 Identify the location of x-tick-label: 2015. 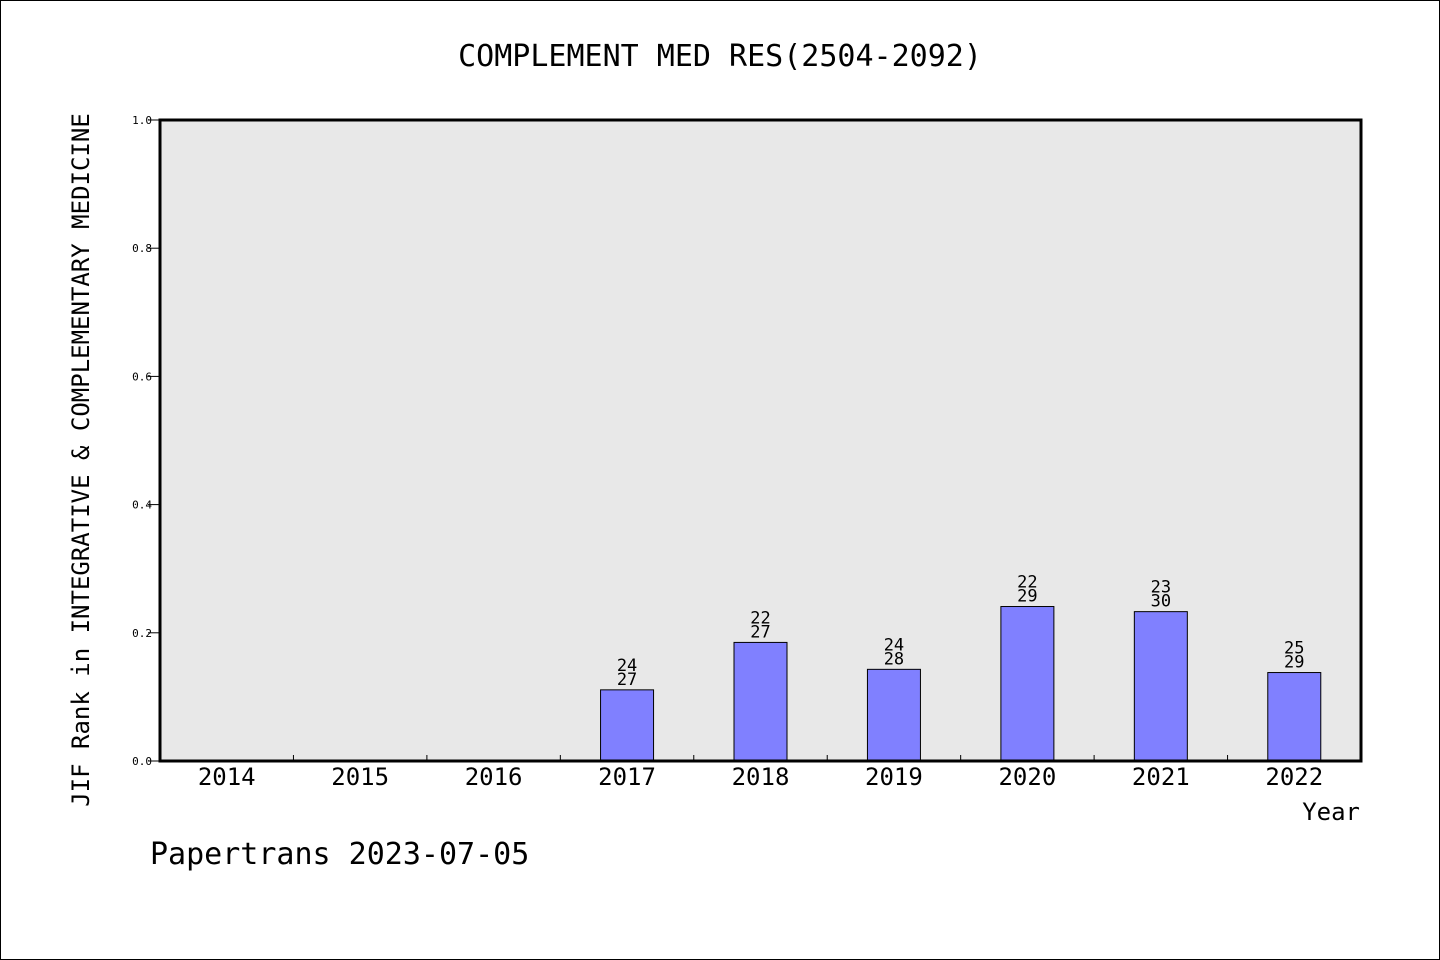
(360, 777).